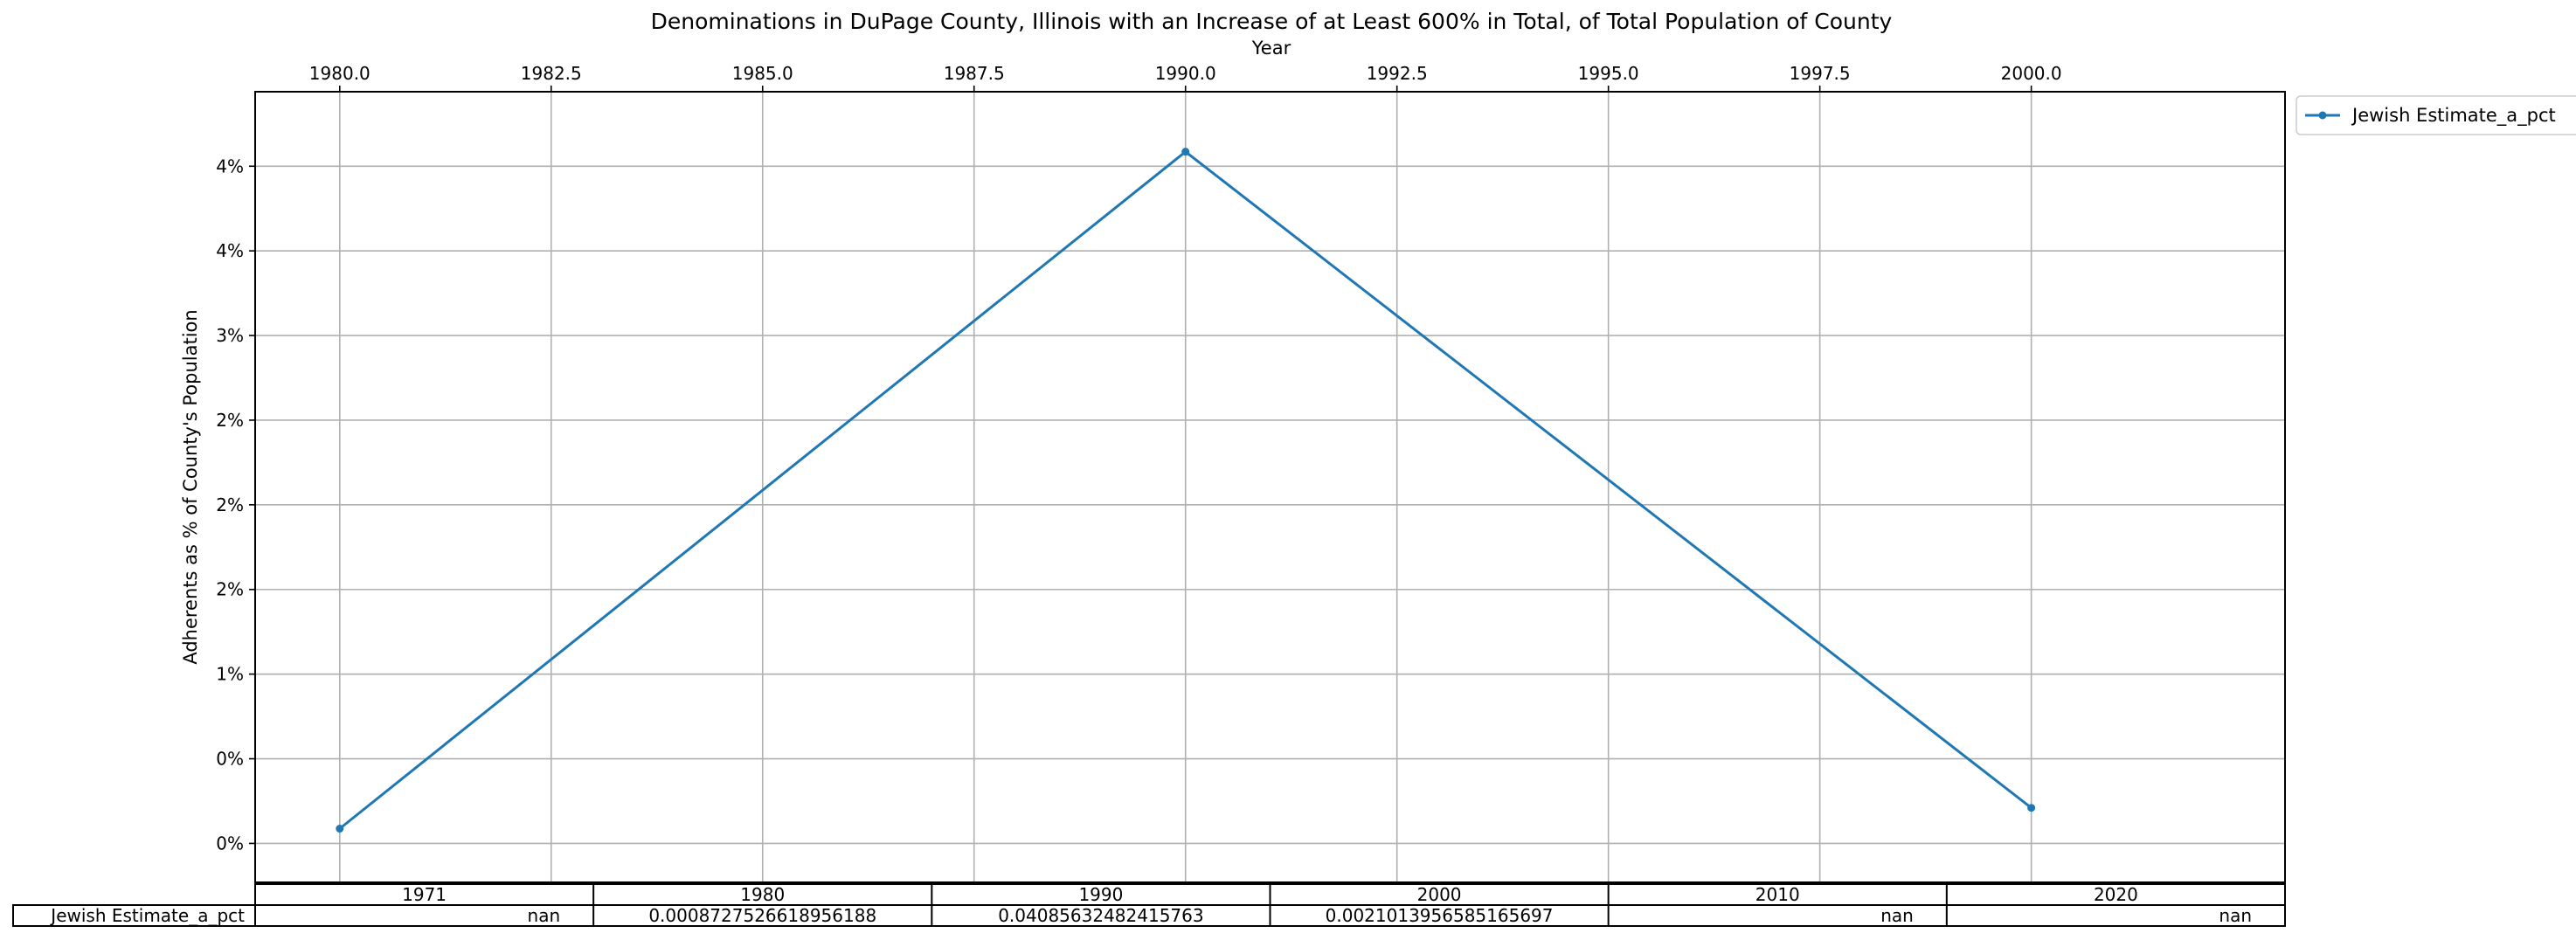 The width and height of the screenshot is (2576, 940). What do you see at coordinates (190, 486) in the screenshot?
I see `y-axis-label: Adherents as % of County's Population` at bounding box center [190, 486].